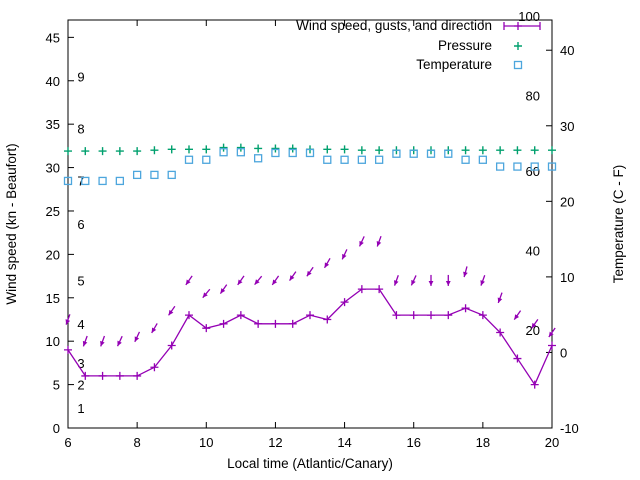 The height and width of the screenshot is (480, 640). Describe the element at coordinates (465, 45) in the screenshot. I see `legend-label-1: Pressure` at that location.